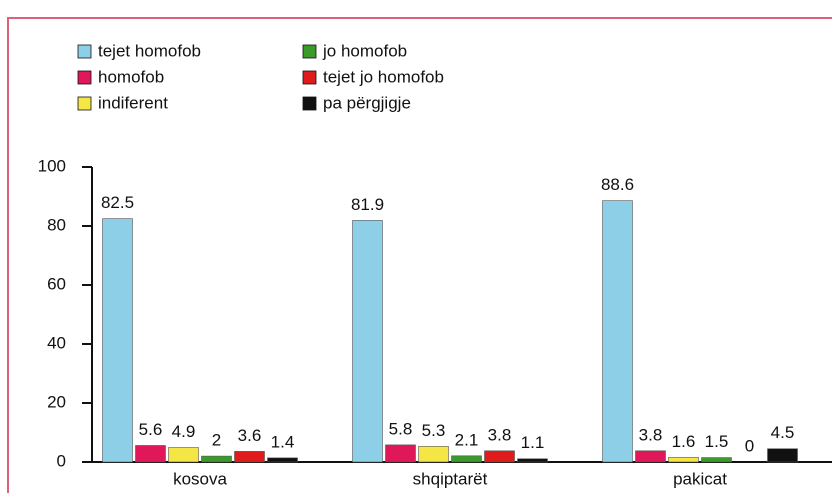  I want to click on y-tick-label: 60, so click(56, 283).